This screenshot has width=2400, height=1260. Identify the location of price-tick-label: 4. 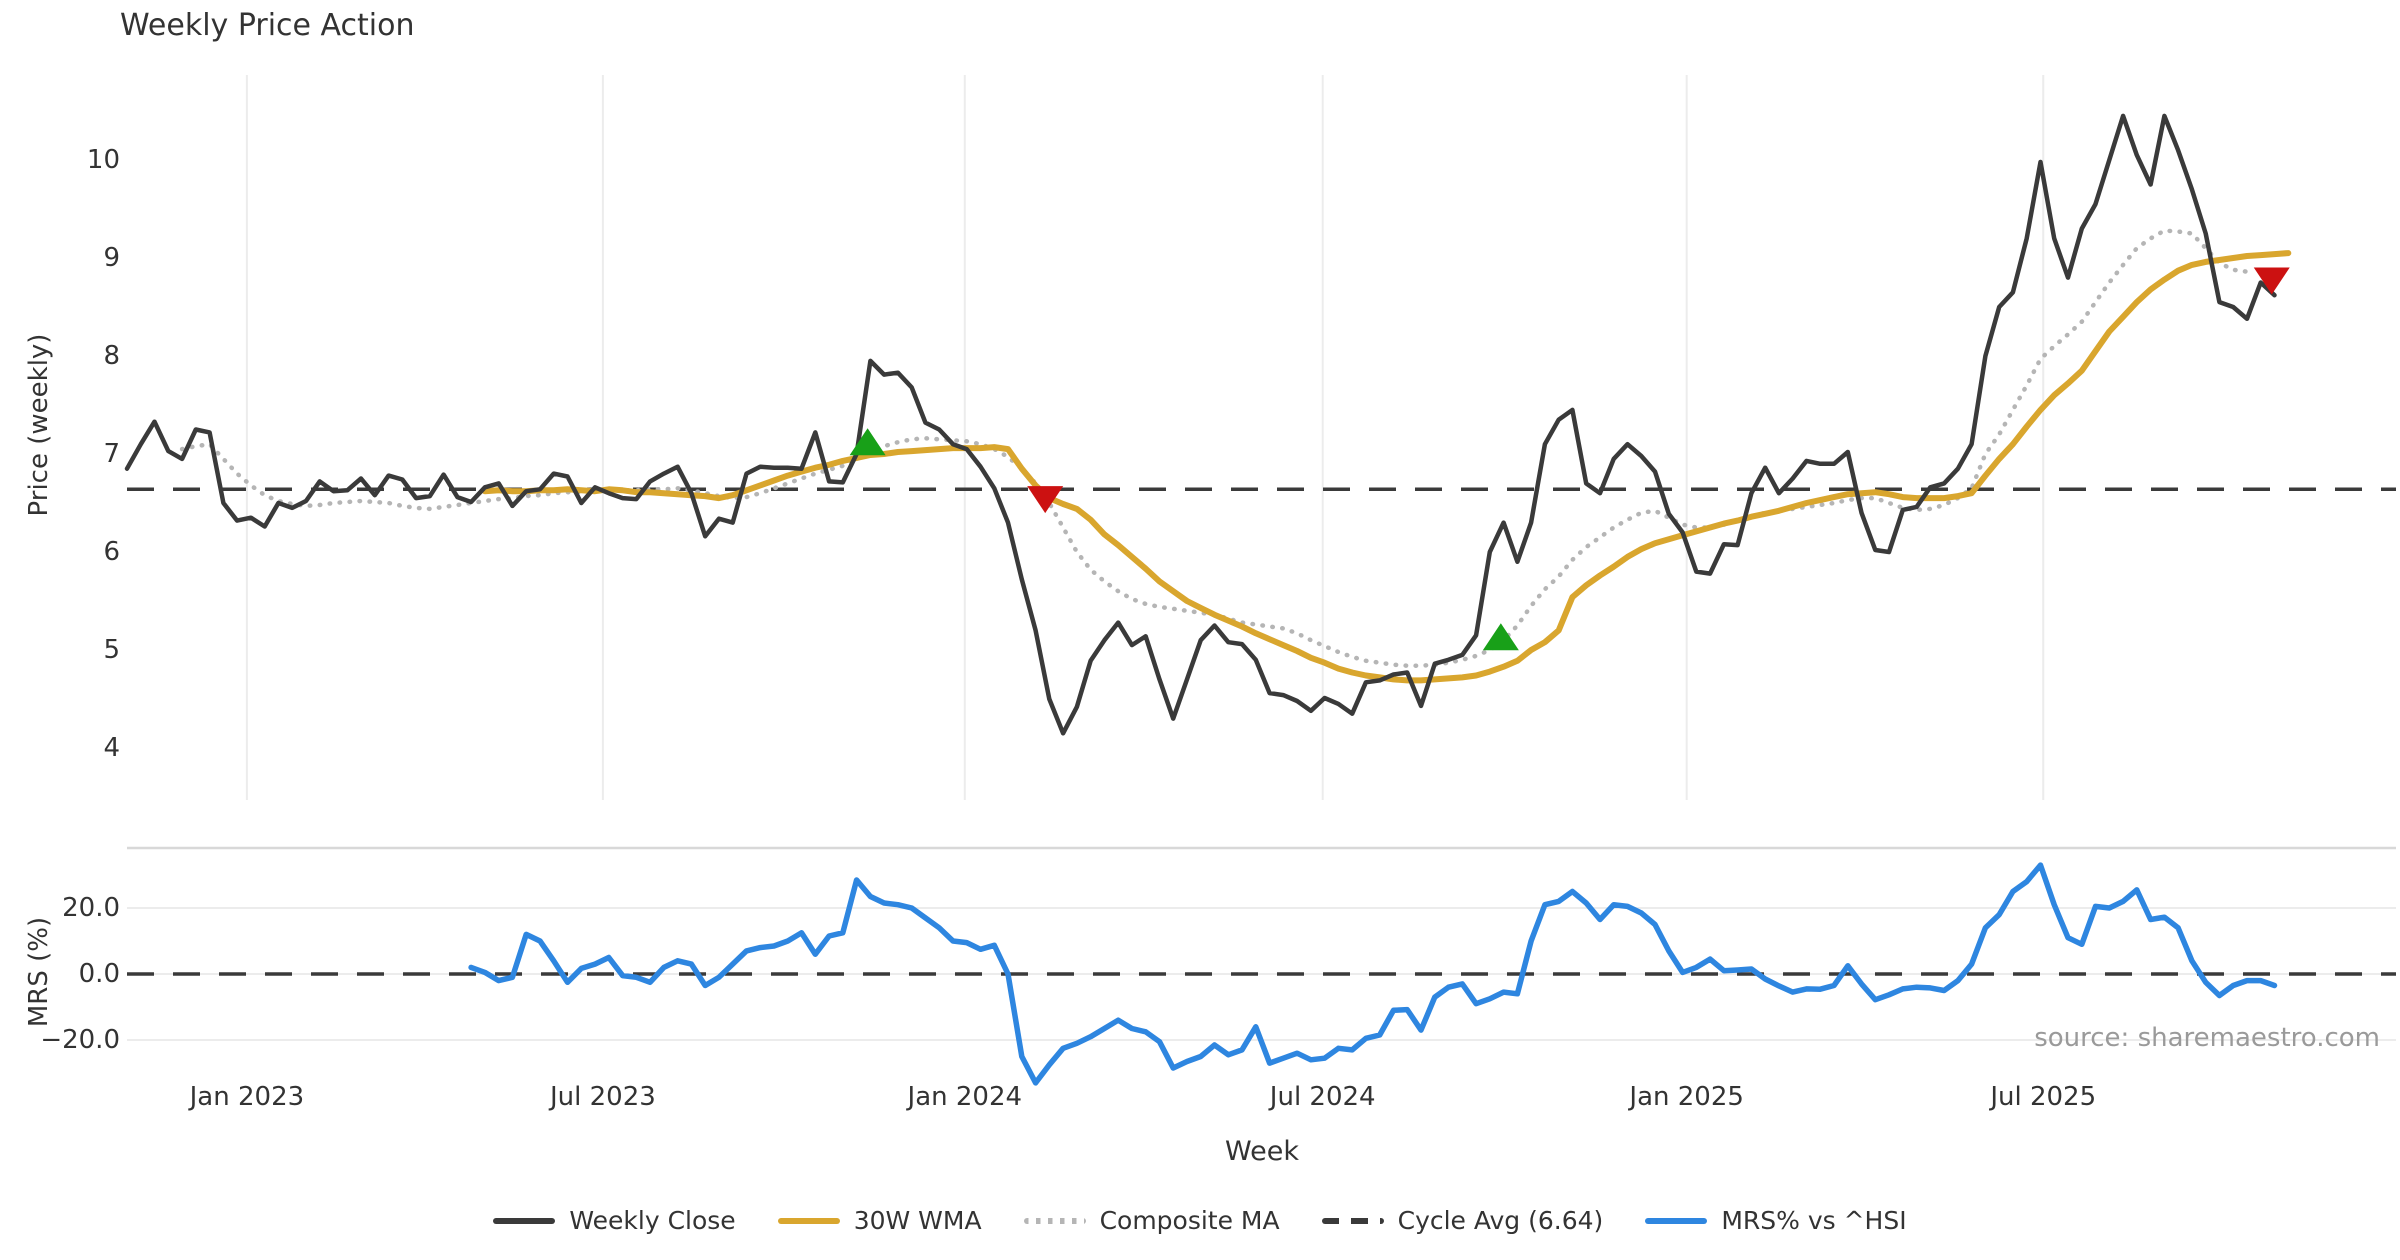
(111, 748).